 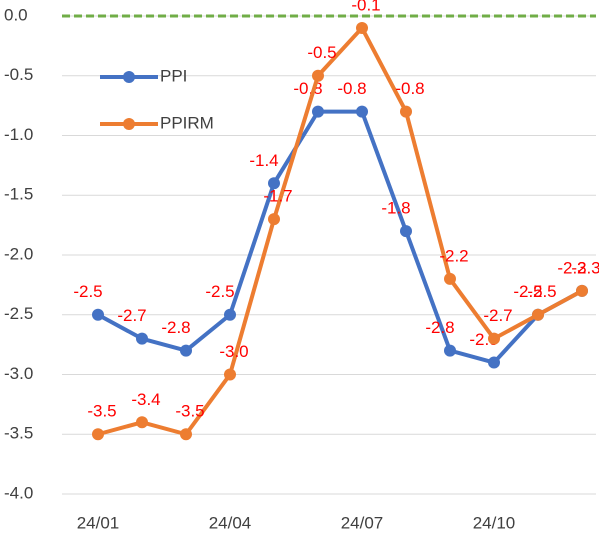 I want to click on x-tick-label: 24/04, so click(x=230, y=522).